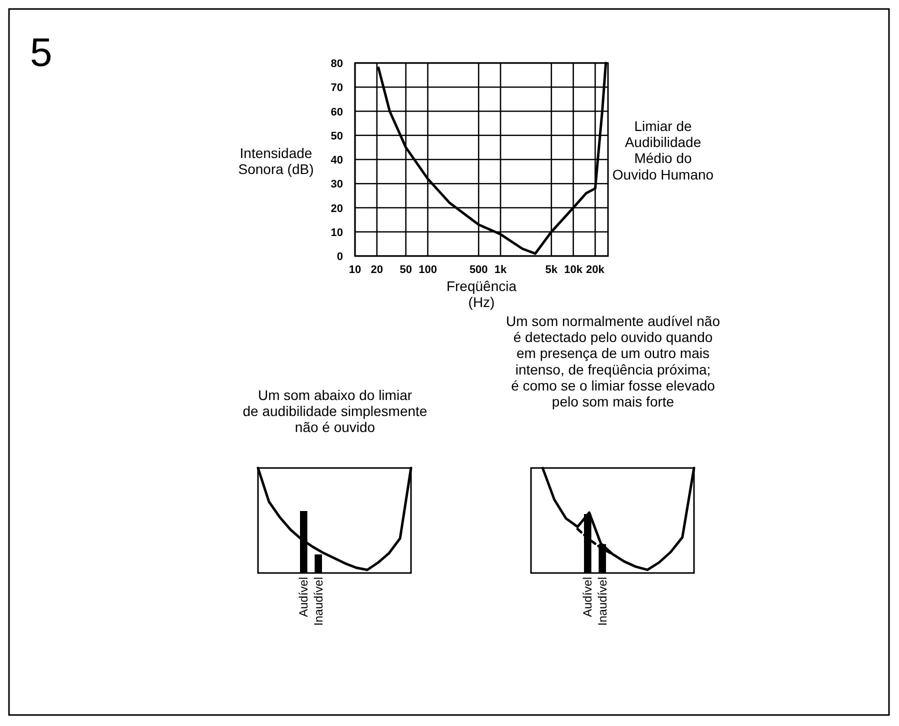 Image resolution: width=899 pixels, height=726 pixels. I want to click on x-tick-label: 20k, so click(596, 270).